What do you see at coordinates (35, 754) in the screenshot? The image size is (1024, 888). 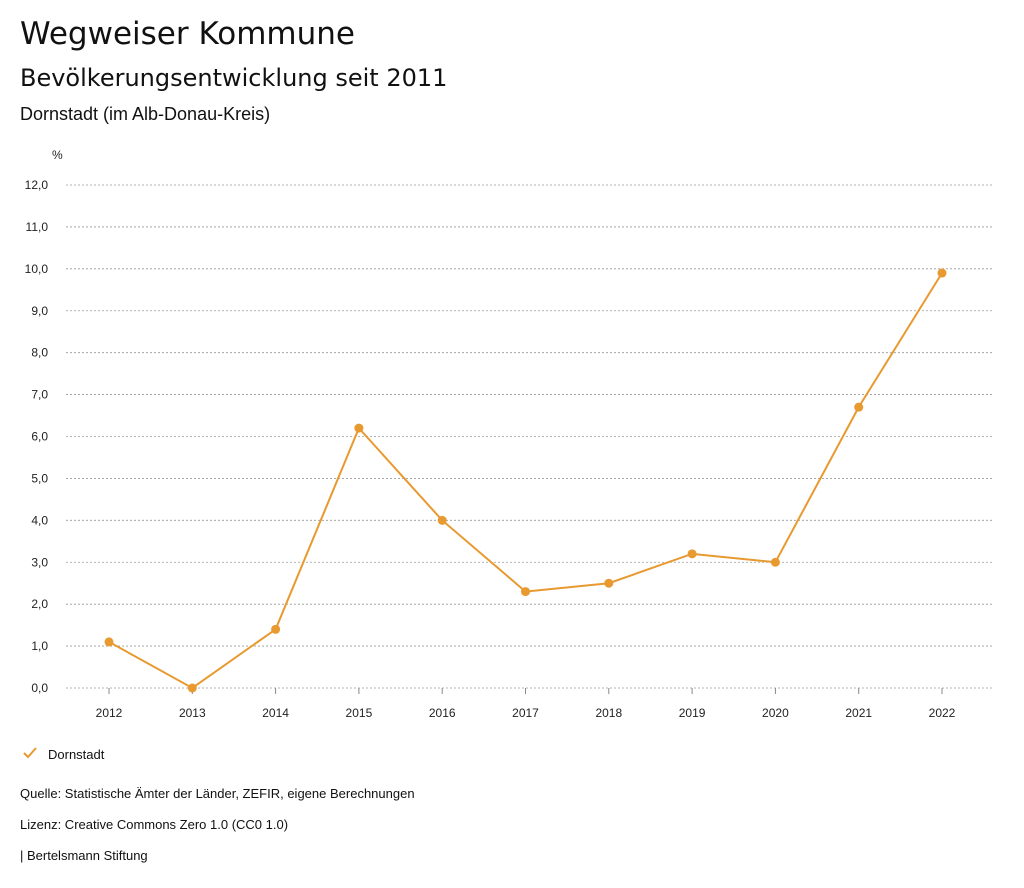 I see `checkmark-icon` at bounding box center [35, 754].